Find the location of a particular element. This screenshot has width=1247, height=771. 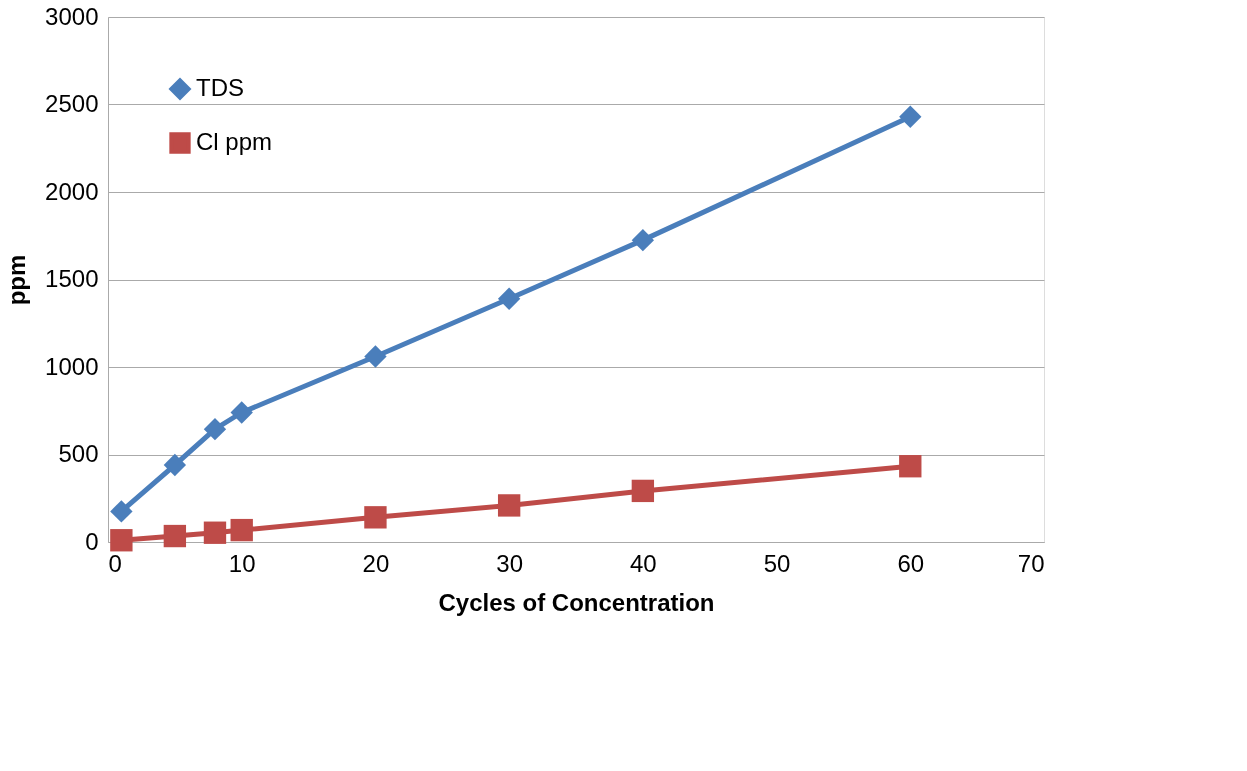

x-tick-label: 30 is located at coordinates (509, 563).